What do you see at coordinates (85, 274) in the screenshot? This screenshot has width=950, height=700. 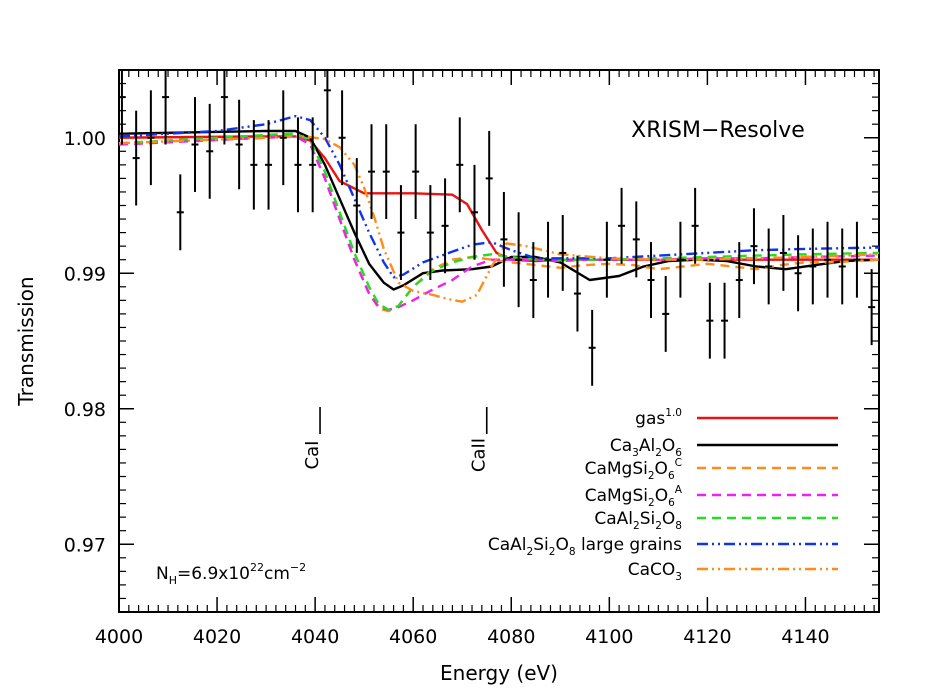 I see `y-tick-label: 0.99` at bounding box center [85, 274].